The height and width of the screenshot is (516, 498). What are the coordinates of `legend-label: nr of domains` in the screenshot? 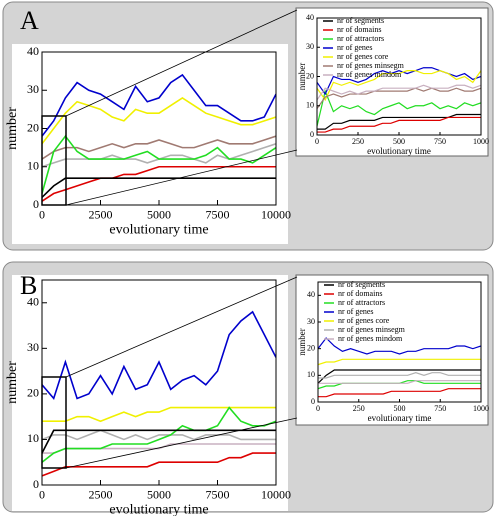 It's located at (360, 293).